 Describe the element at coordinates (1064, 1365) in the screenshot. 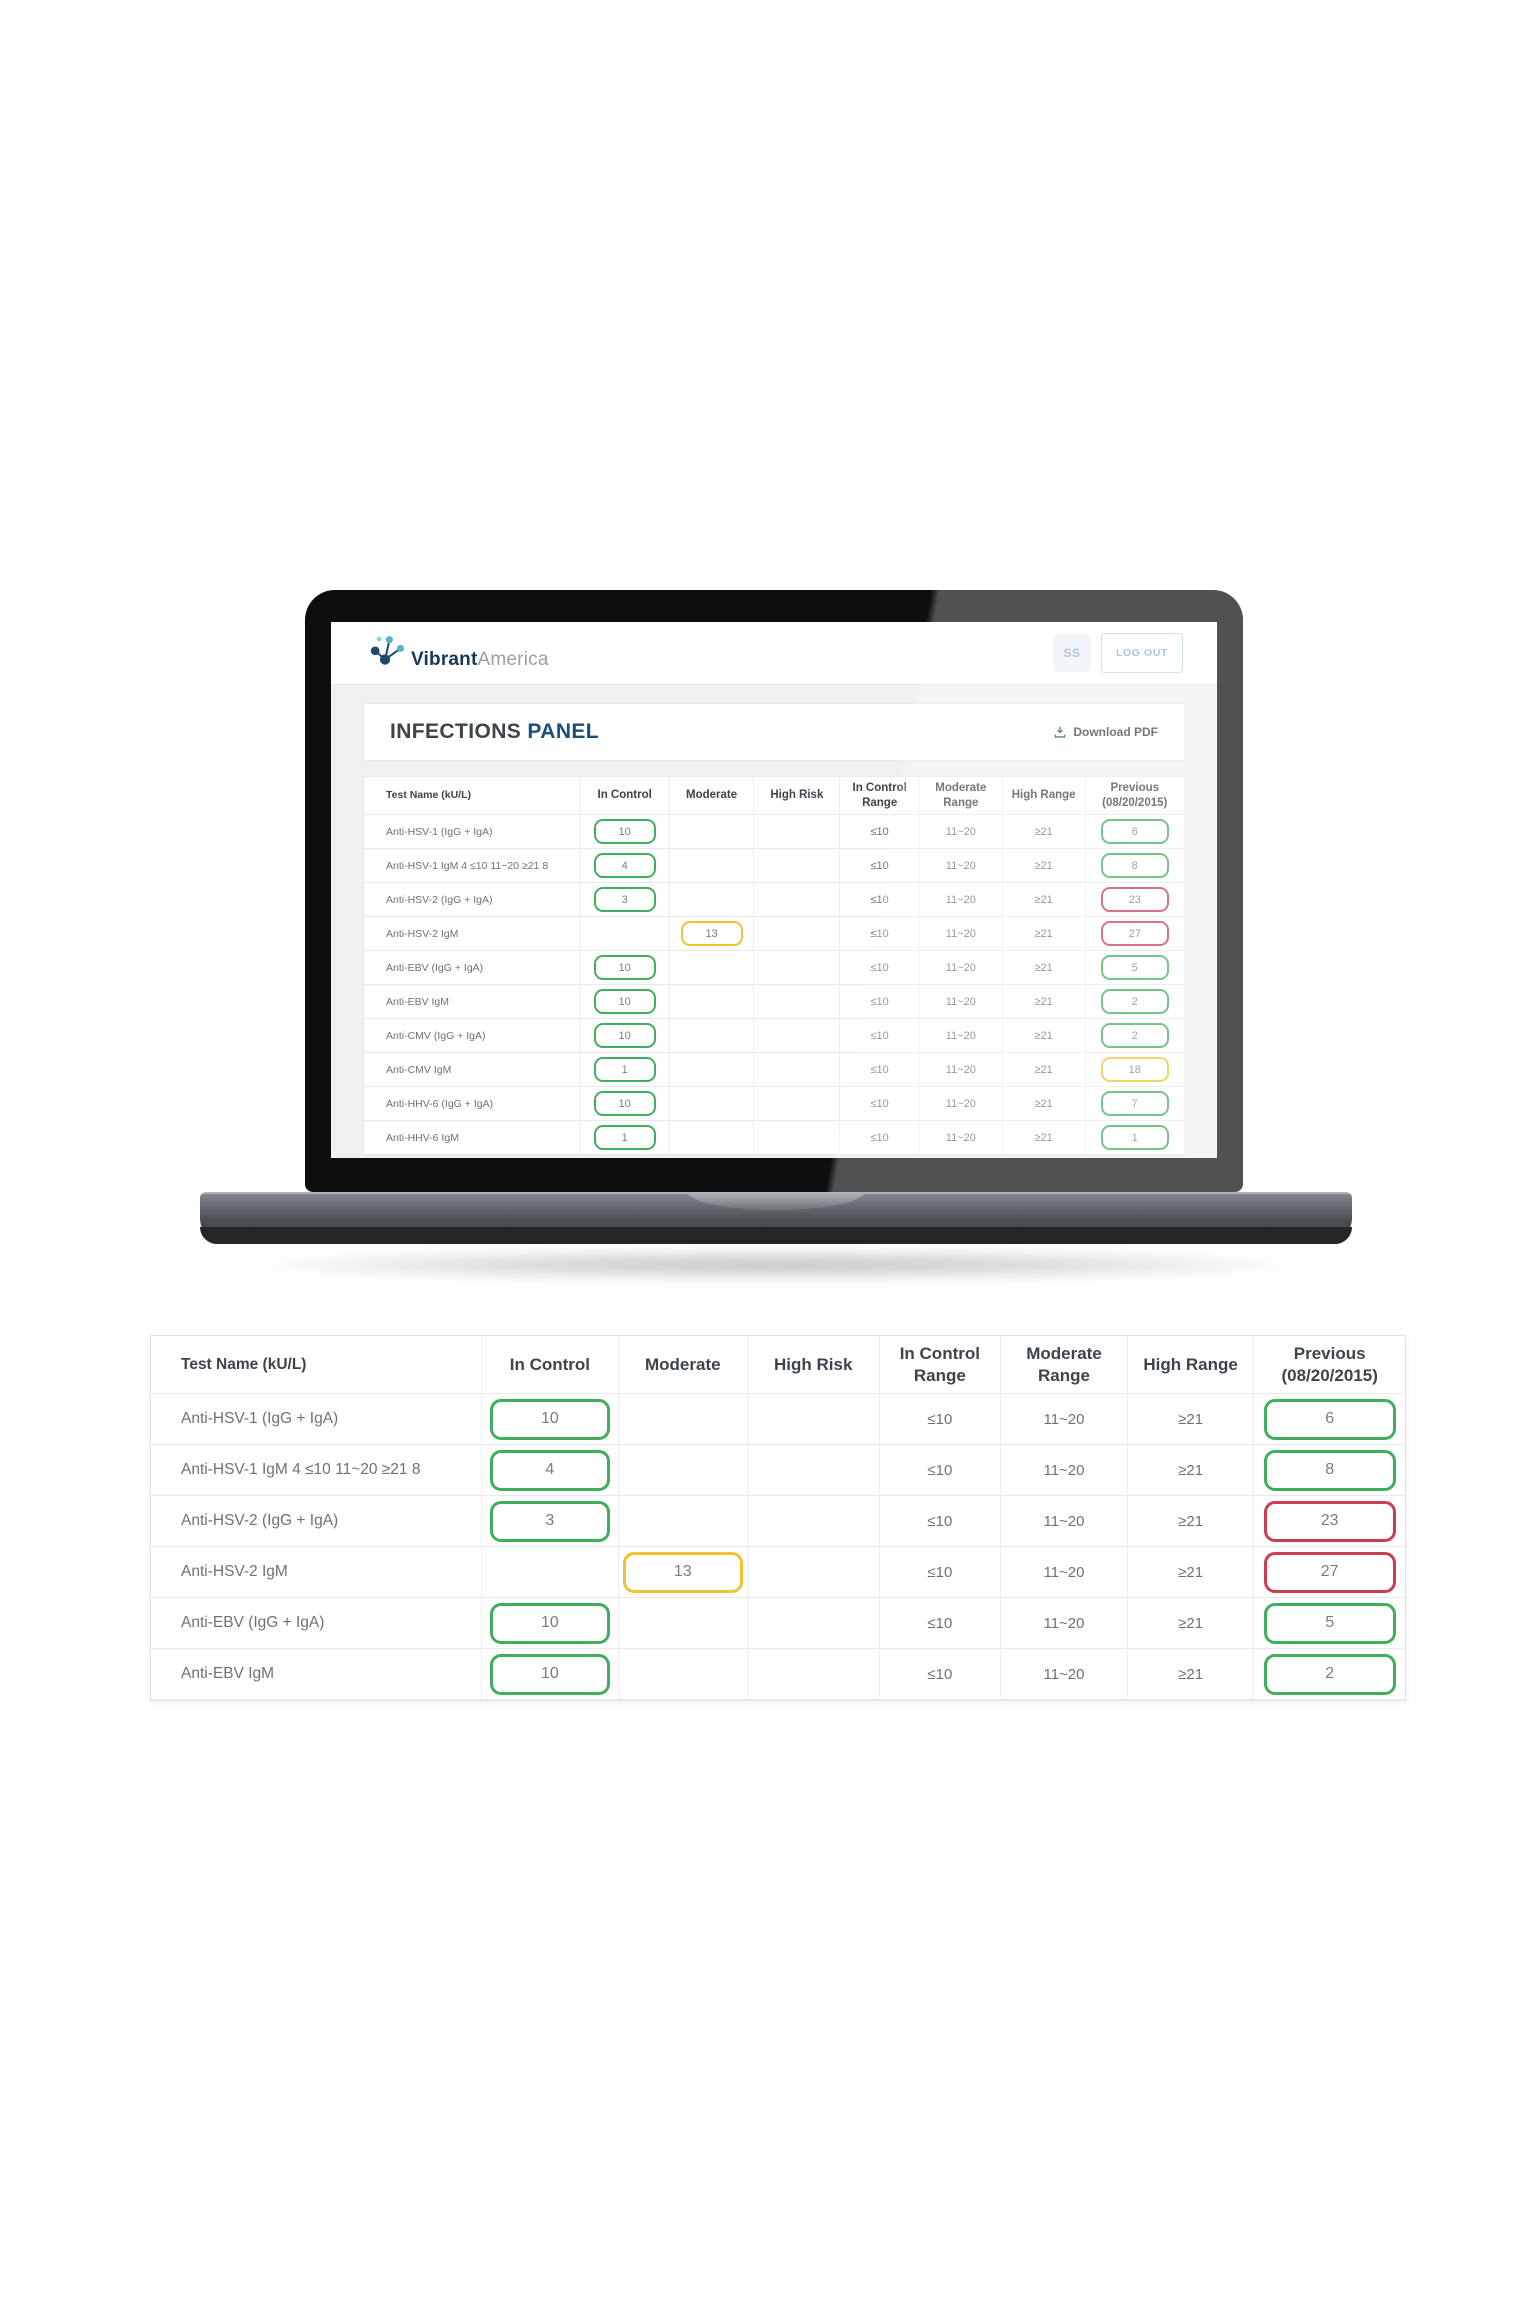

I see `column-header: Moderate Range` at that location.